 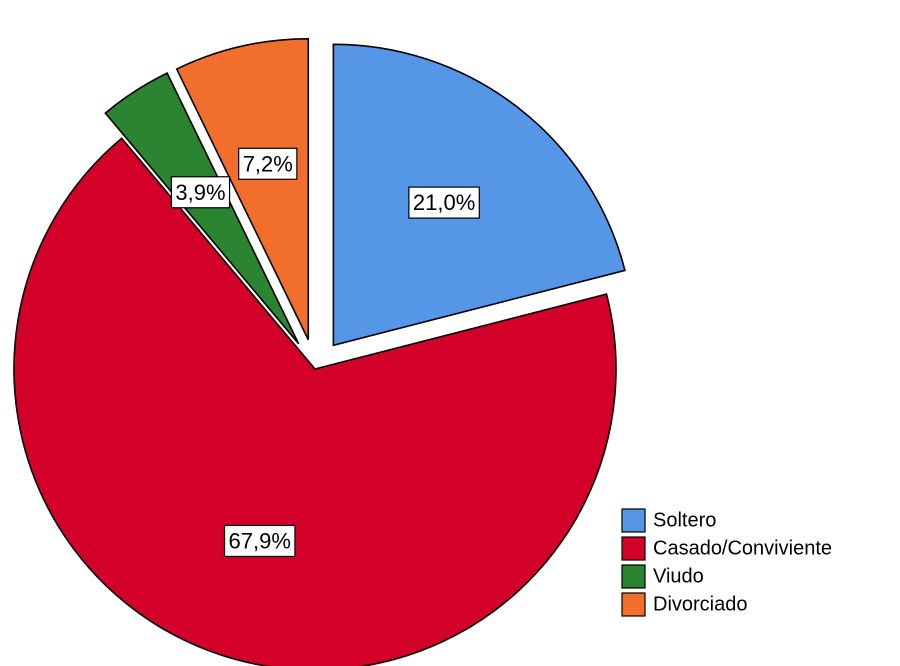 I want to click on data-label-casado-conviviente: 67,9%, so click(x=259, y=541).